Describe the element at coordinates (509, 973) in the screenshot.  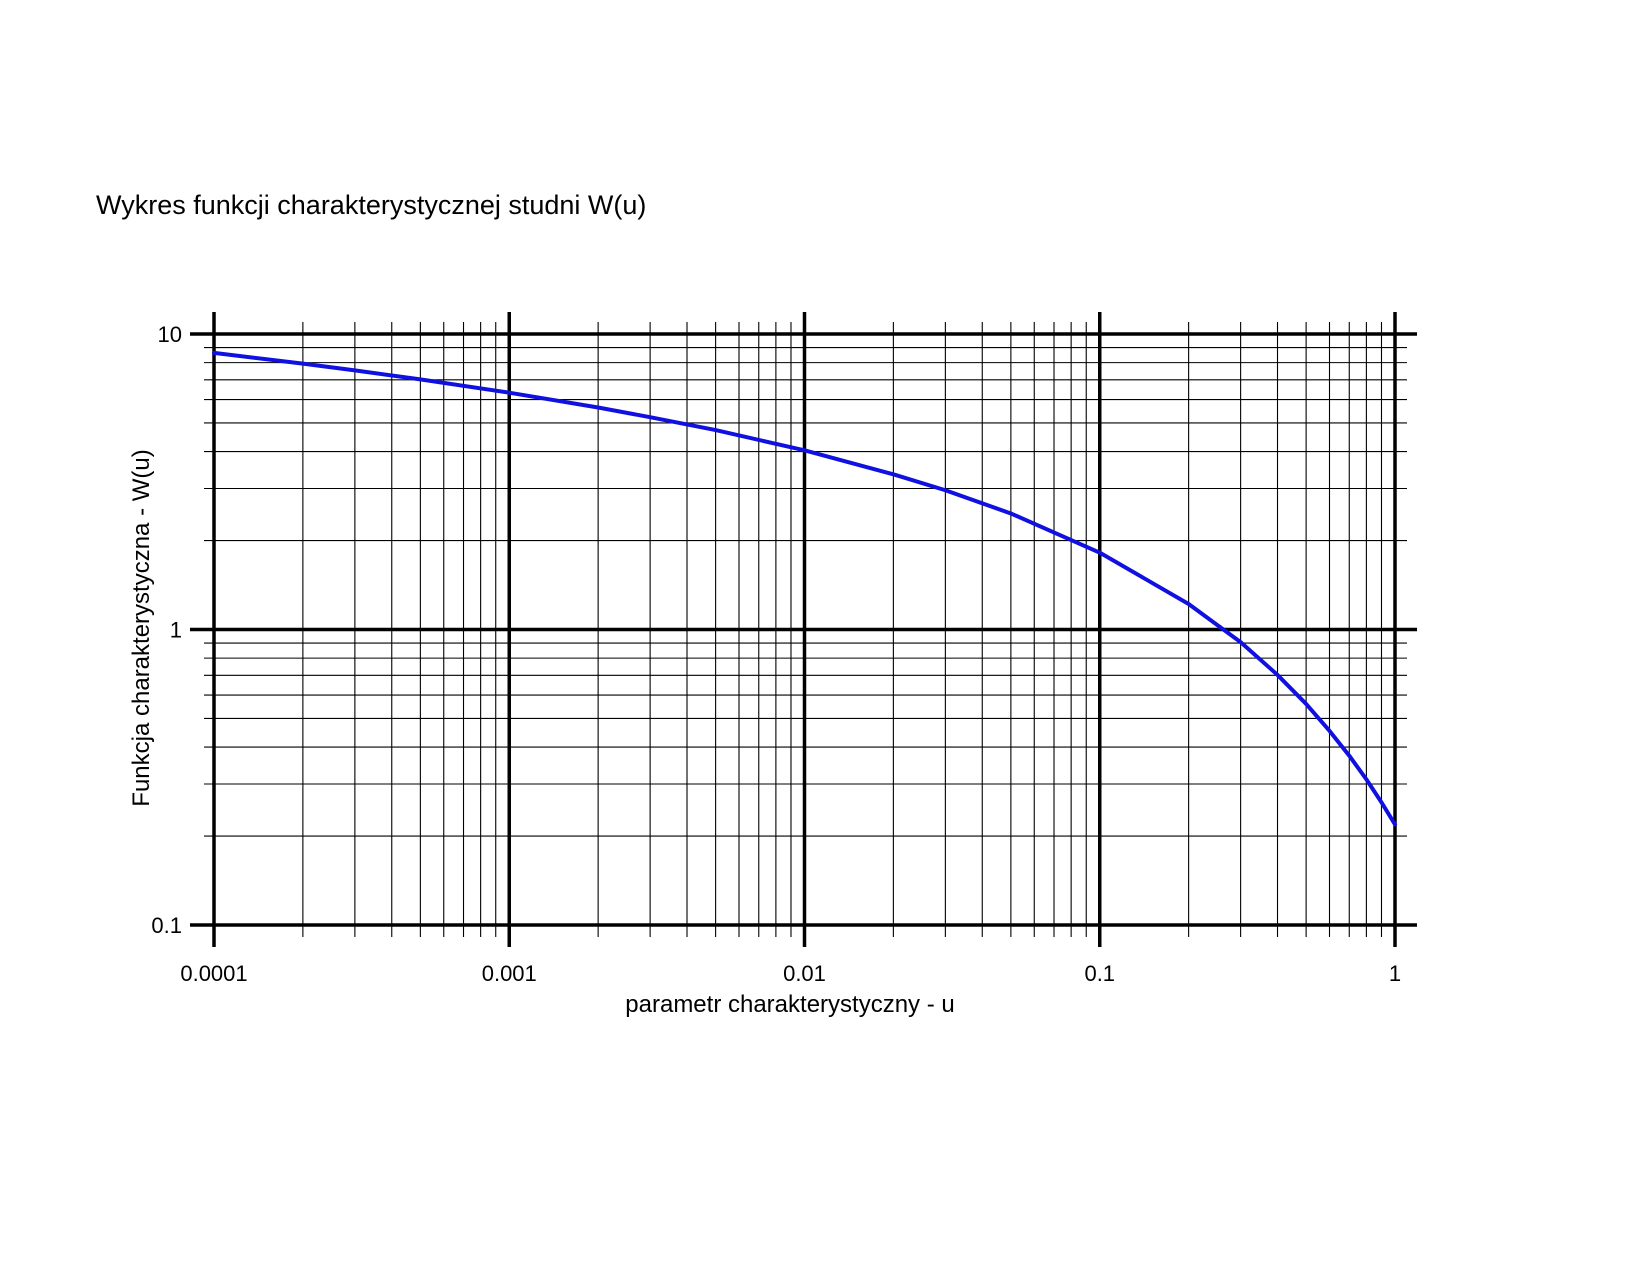
I see `x-tick-label: 0.001` at that location.